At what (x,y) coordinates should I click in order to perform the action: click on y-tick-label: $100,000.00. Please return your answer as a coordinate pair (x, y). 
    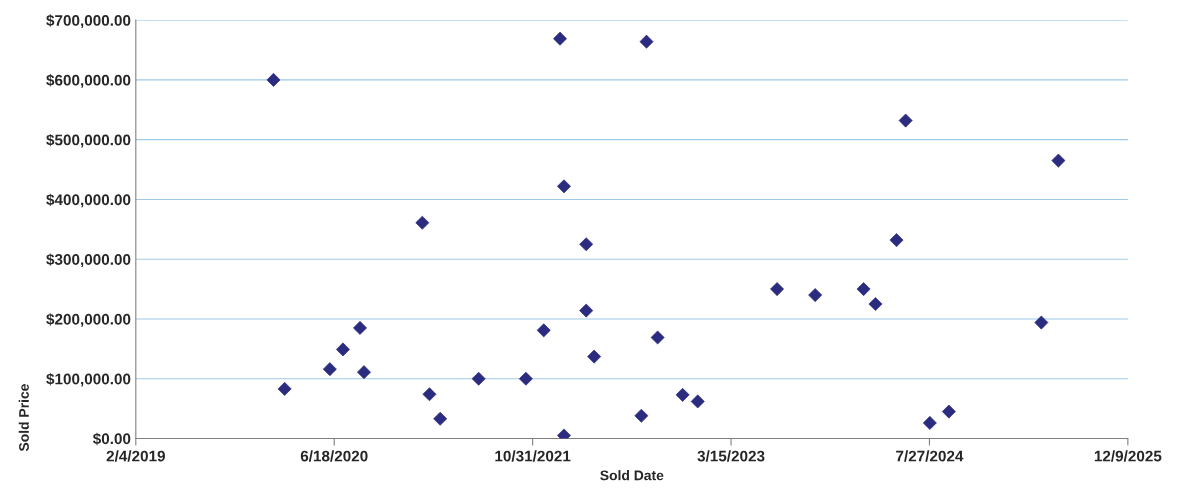
    Looking at the image, I should click on (88, 379).